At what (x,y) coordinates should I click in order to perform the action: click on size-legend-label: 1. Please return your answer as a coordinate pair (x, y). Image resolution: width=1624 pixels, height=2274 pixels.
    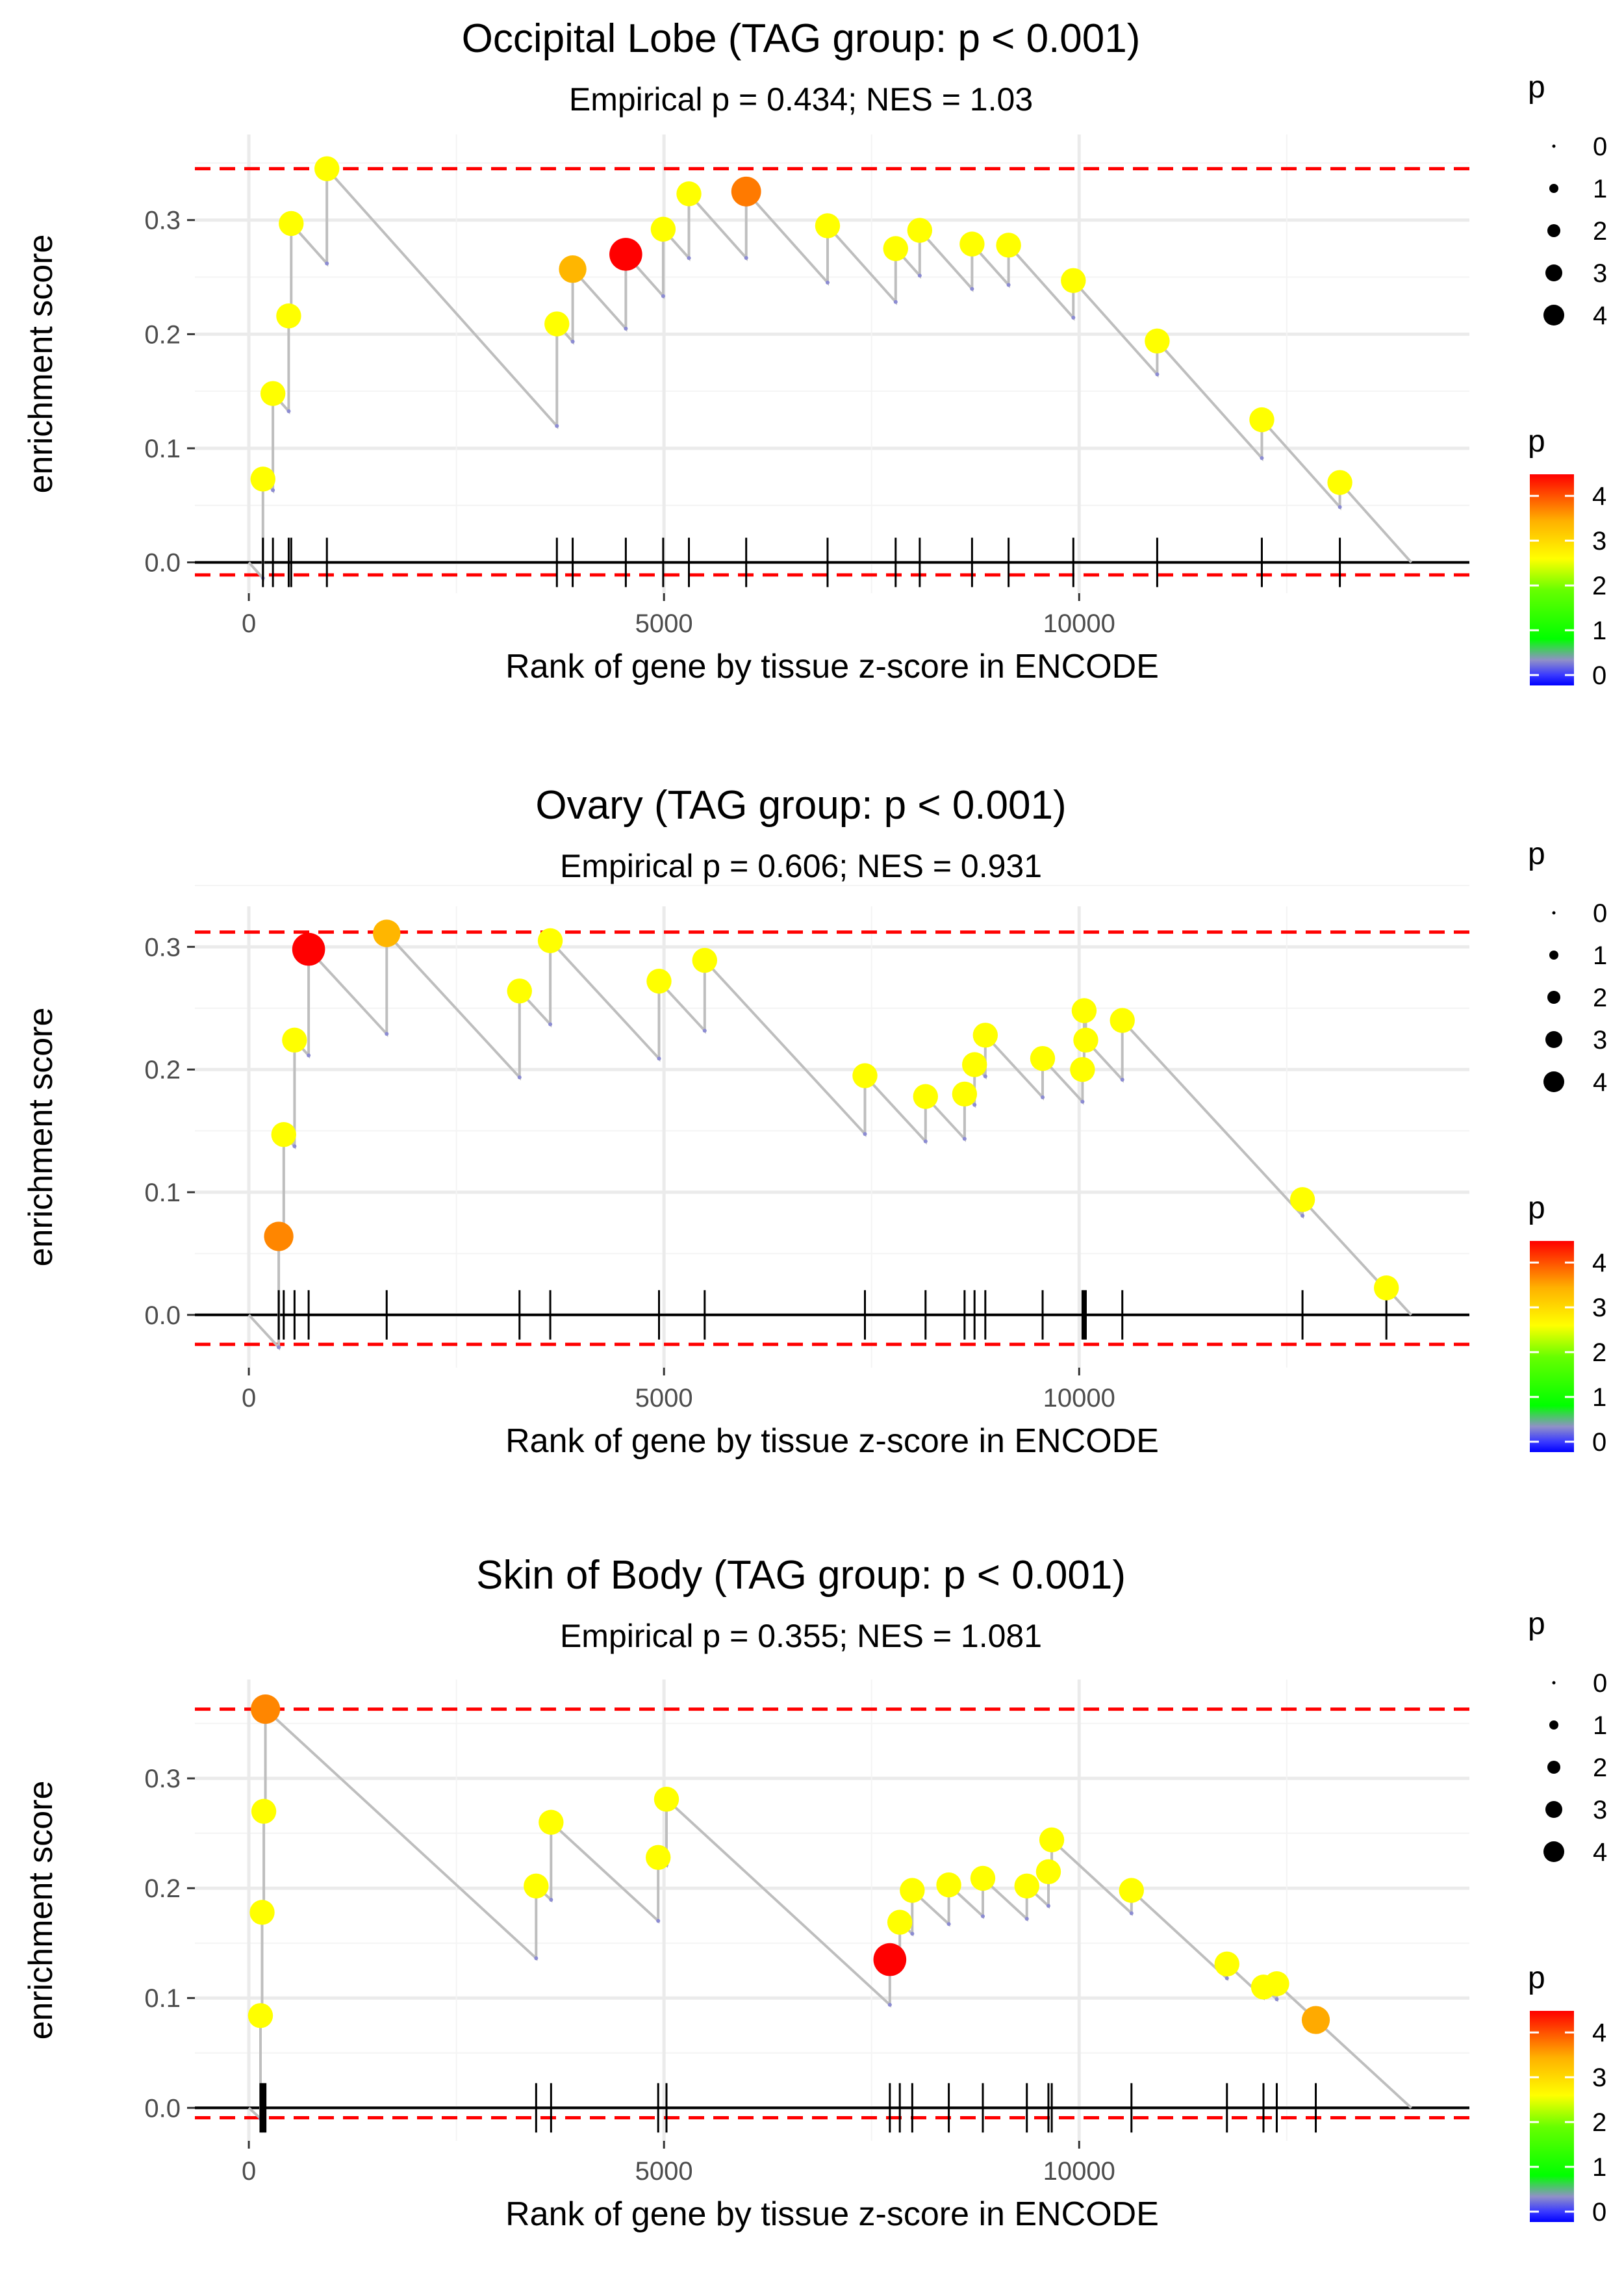
    Looking at the image, I should click on (1600, 955).